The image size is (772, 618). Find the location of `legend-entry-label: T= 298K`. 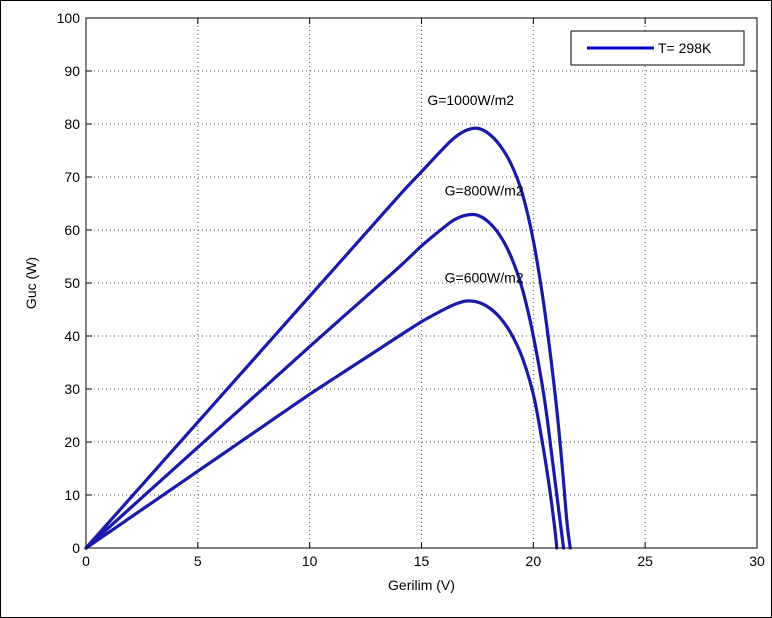

legend-entry-label: T= 298K is located at coordinates (685, 48).